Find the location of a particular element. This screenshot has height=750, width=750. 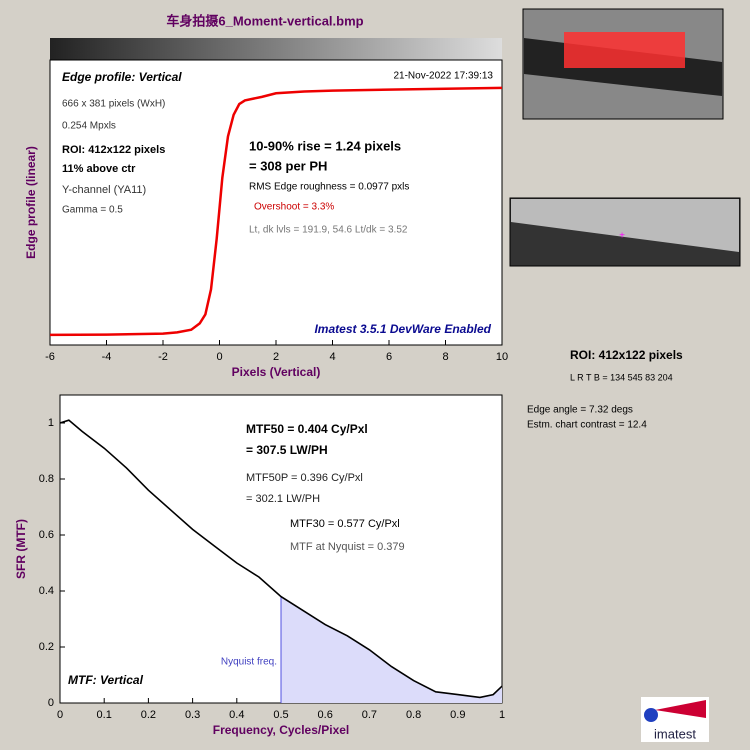

annotation: 666 x 381 pixels (WxH) is located at coordinates (113, 104).